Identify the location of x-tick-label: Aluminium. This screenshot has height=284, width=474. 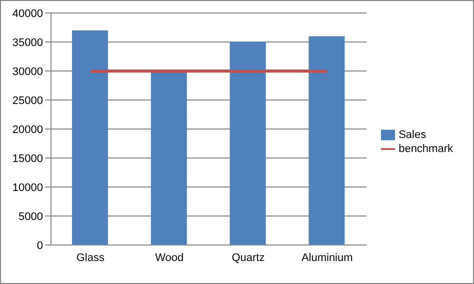
(327, 258).